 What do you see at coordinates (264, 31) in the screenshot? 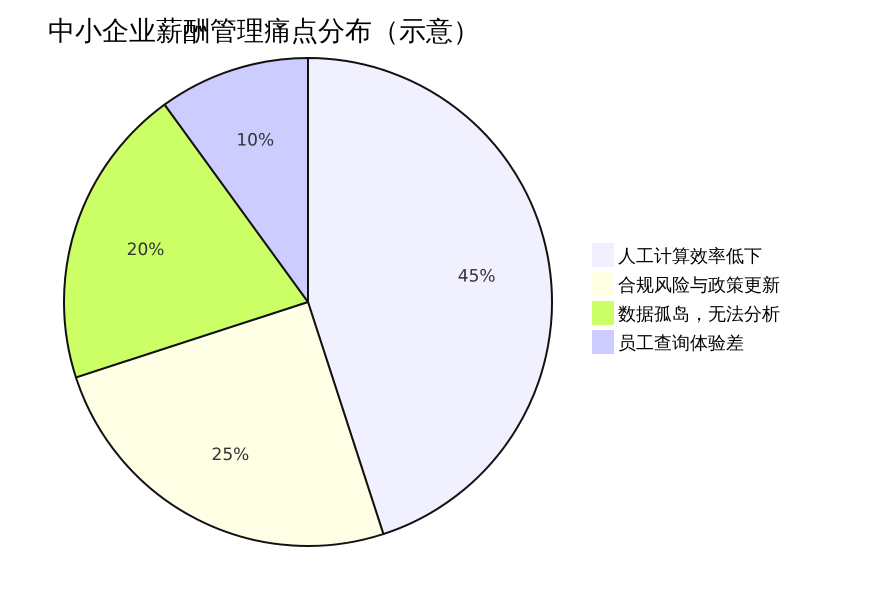
I see `chart-title: 中小企业薪酬管理痛点分布（示意）` at bounding box center [264, 31].